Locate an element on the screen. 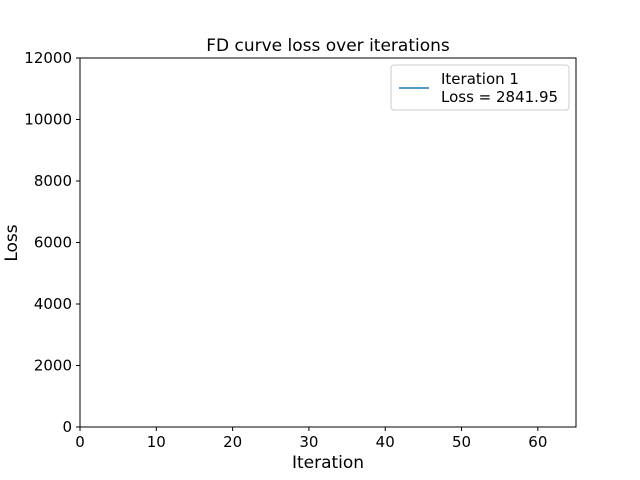  y-tick-label: 10000 is located at coordinates (48, 120).